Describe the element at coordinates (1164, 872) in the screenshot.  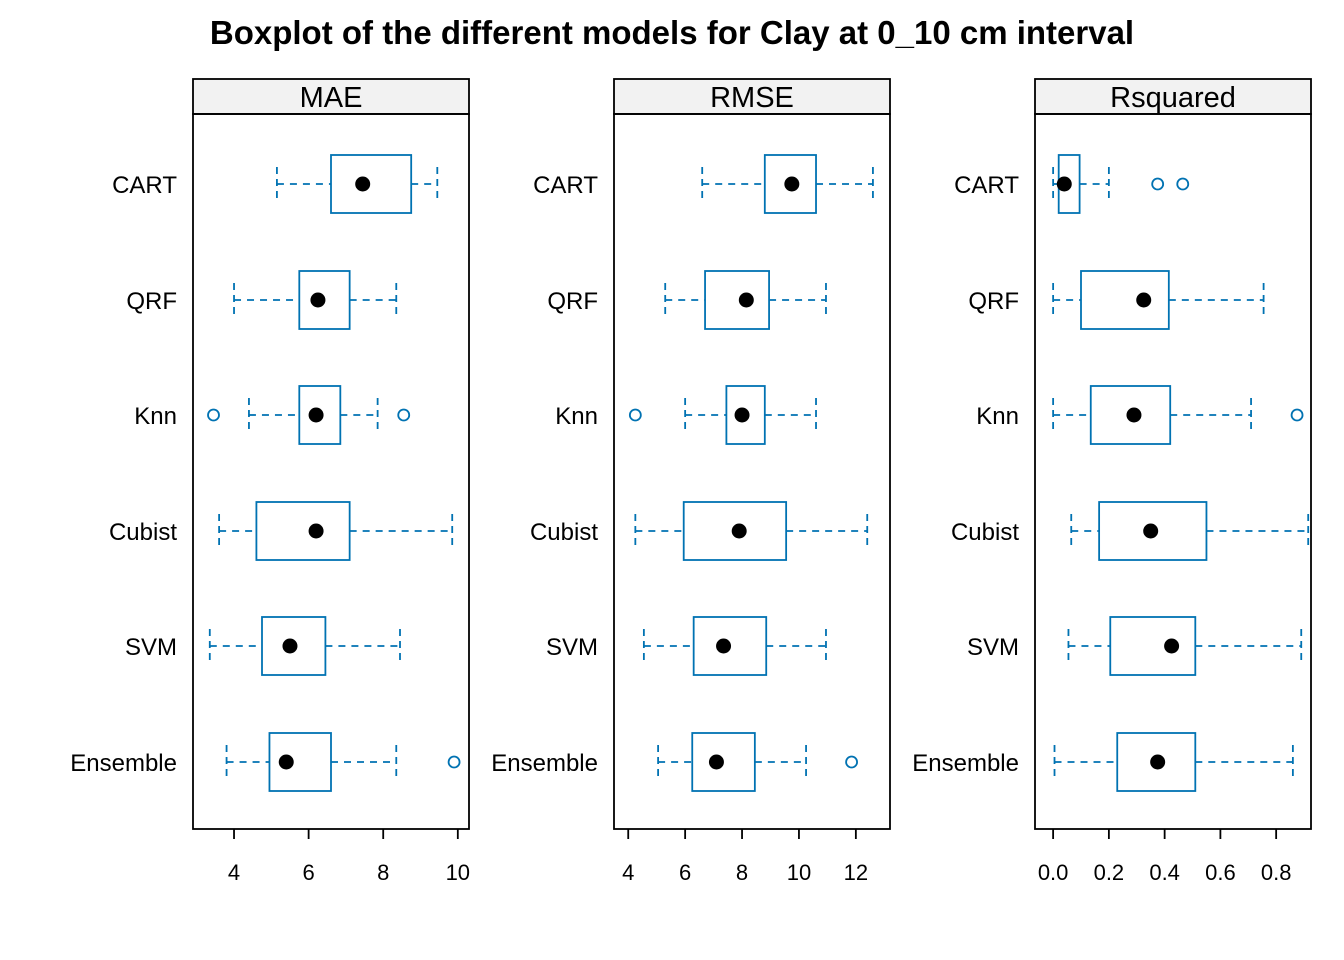
I see `x-tick-label: 0.4` at that location.